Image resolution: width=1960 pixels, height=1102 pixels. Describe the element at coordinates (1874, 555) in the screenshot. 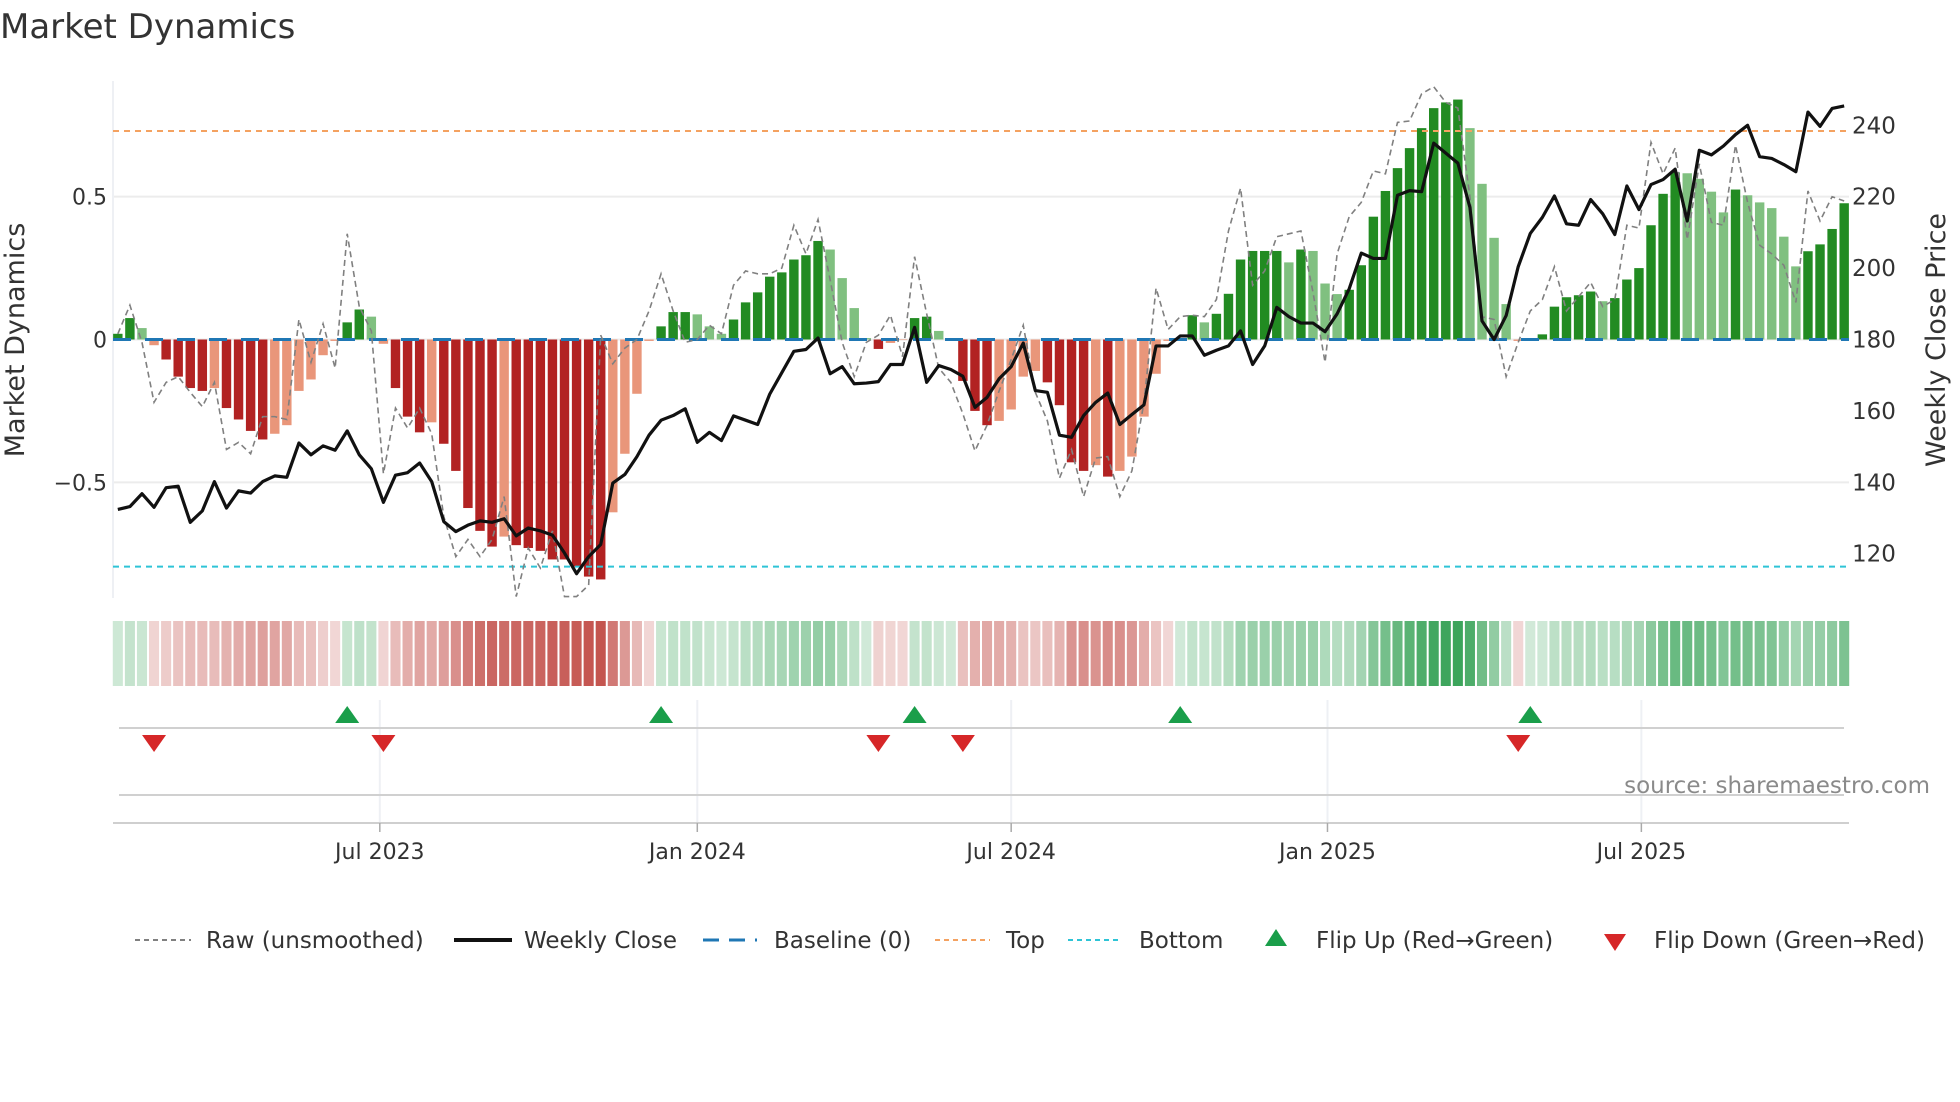

I see `y2-tick-label: 120` at that location.